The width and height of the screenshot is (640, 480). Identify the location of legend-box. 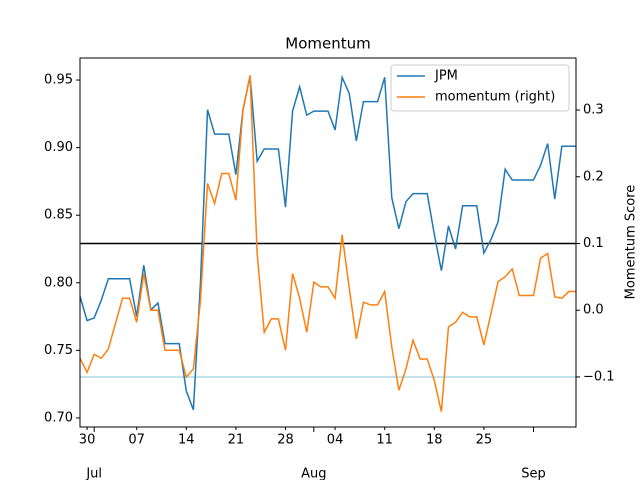
(480, 88).